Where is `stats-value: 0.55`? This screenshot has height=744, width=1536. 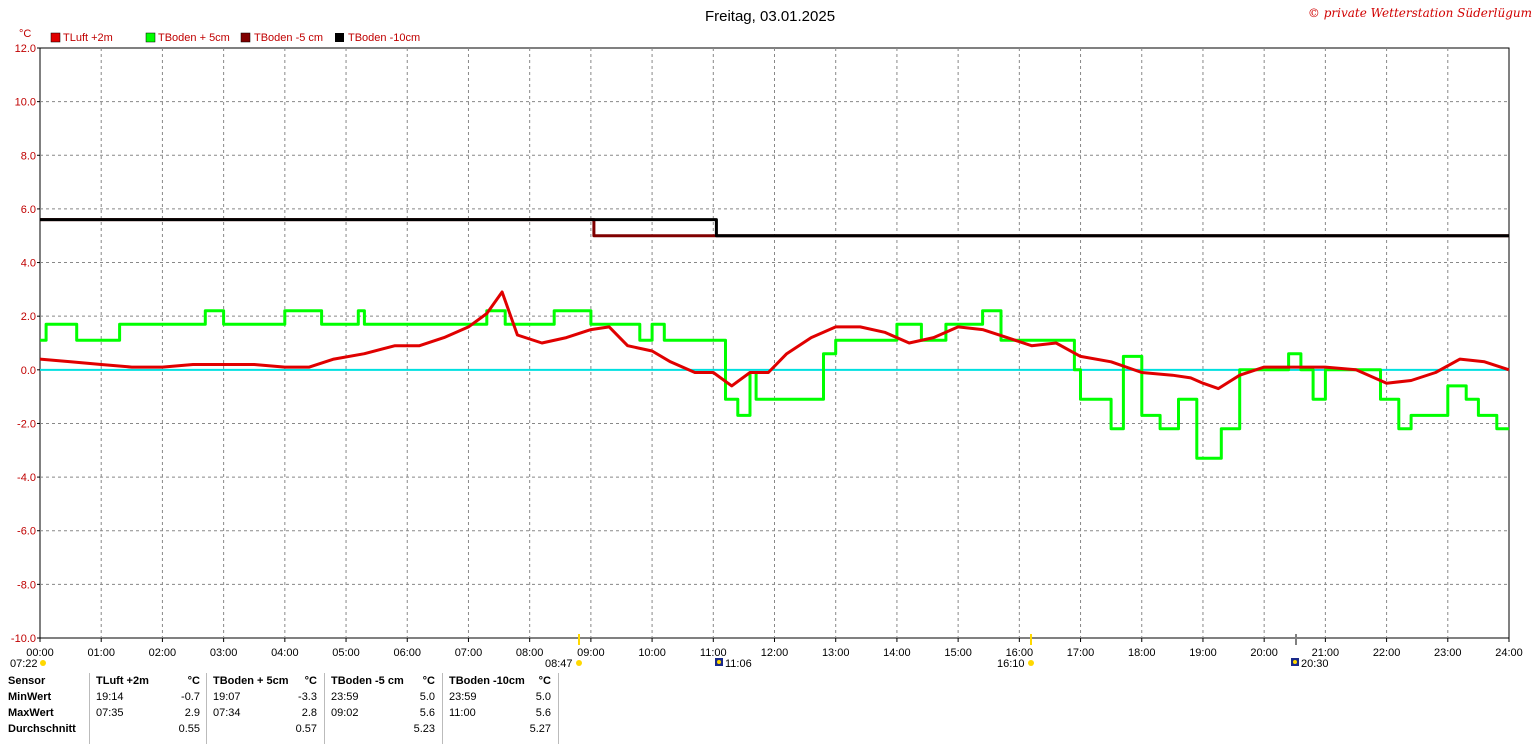 stats-value: 0.55 is located at coordinates (189, 729).